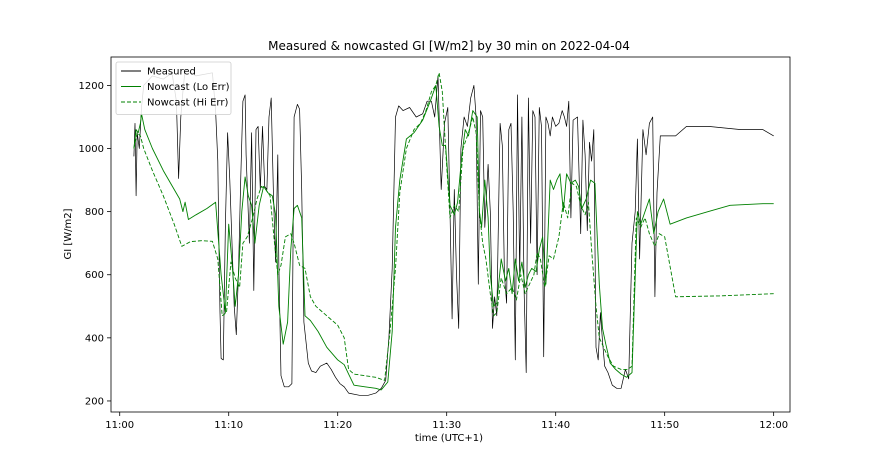  Describe the element at coordinates (94, 275) in the screenshot. I see `y-tick-label: 600` at that location.